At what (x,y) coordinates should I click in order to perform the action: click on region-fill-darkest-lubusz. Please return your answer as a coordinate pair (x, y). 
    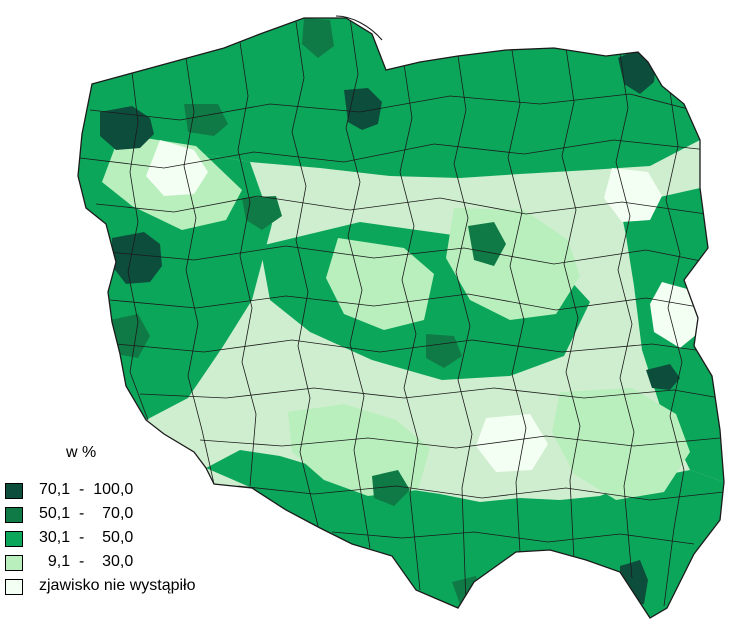
    Looking at the image, I should click on (137, 258).